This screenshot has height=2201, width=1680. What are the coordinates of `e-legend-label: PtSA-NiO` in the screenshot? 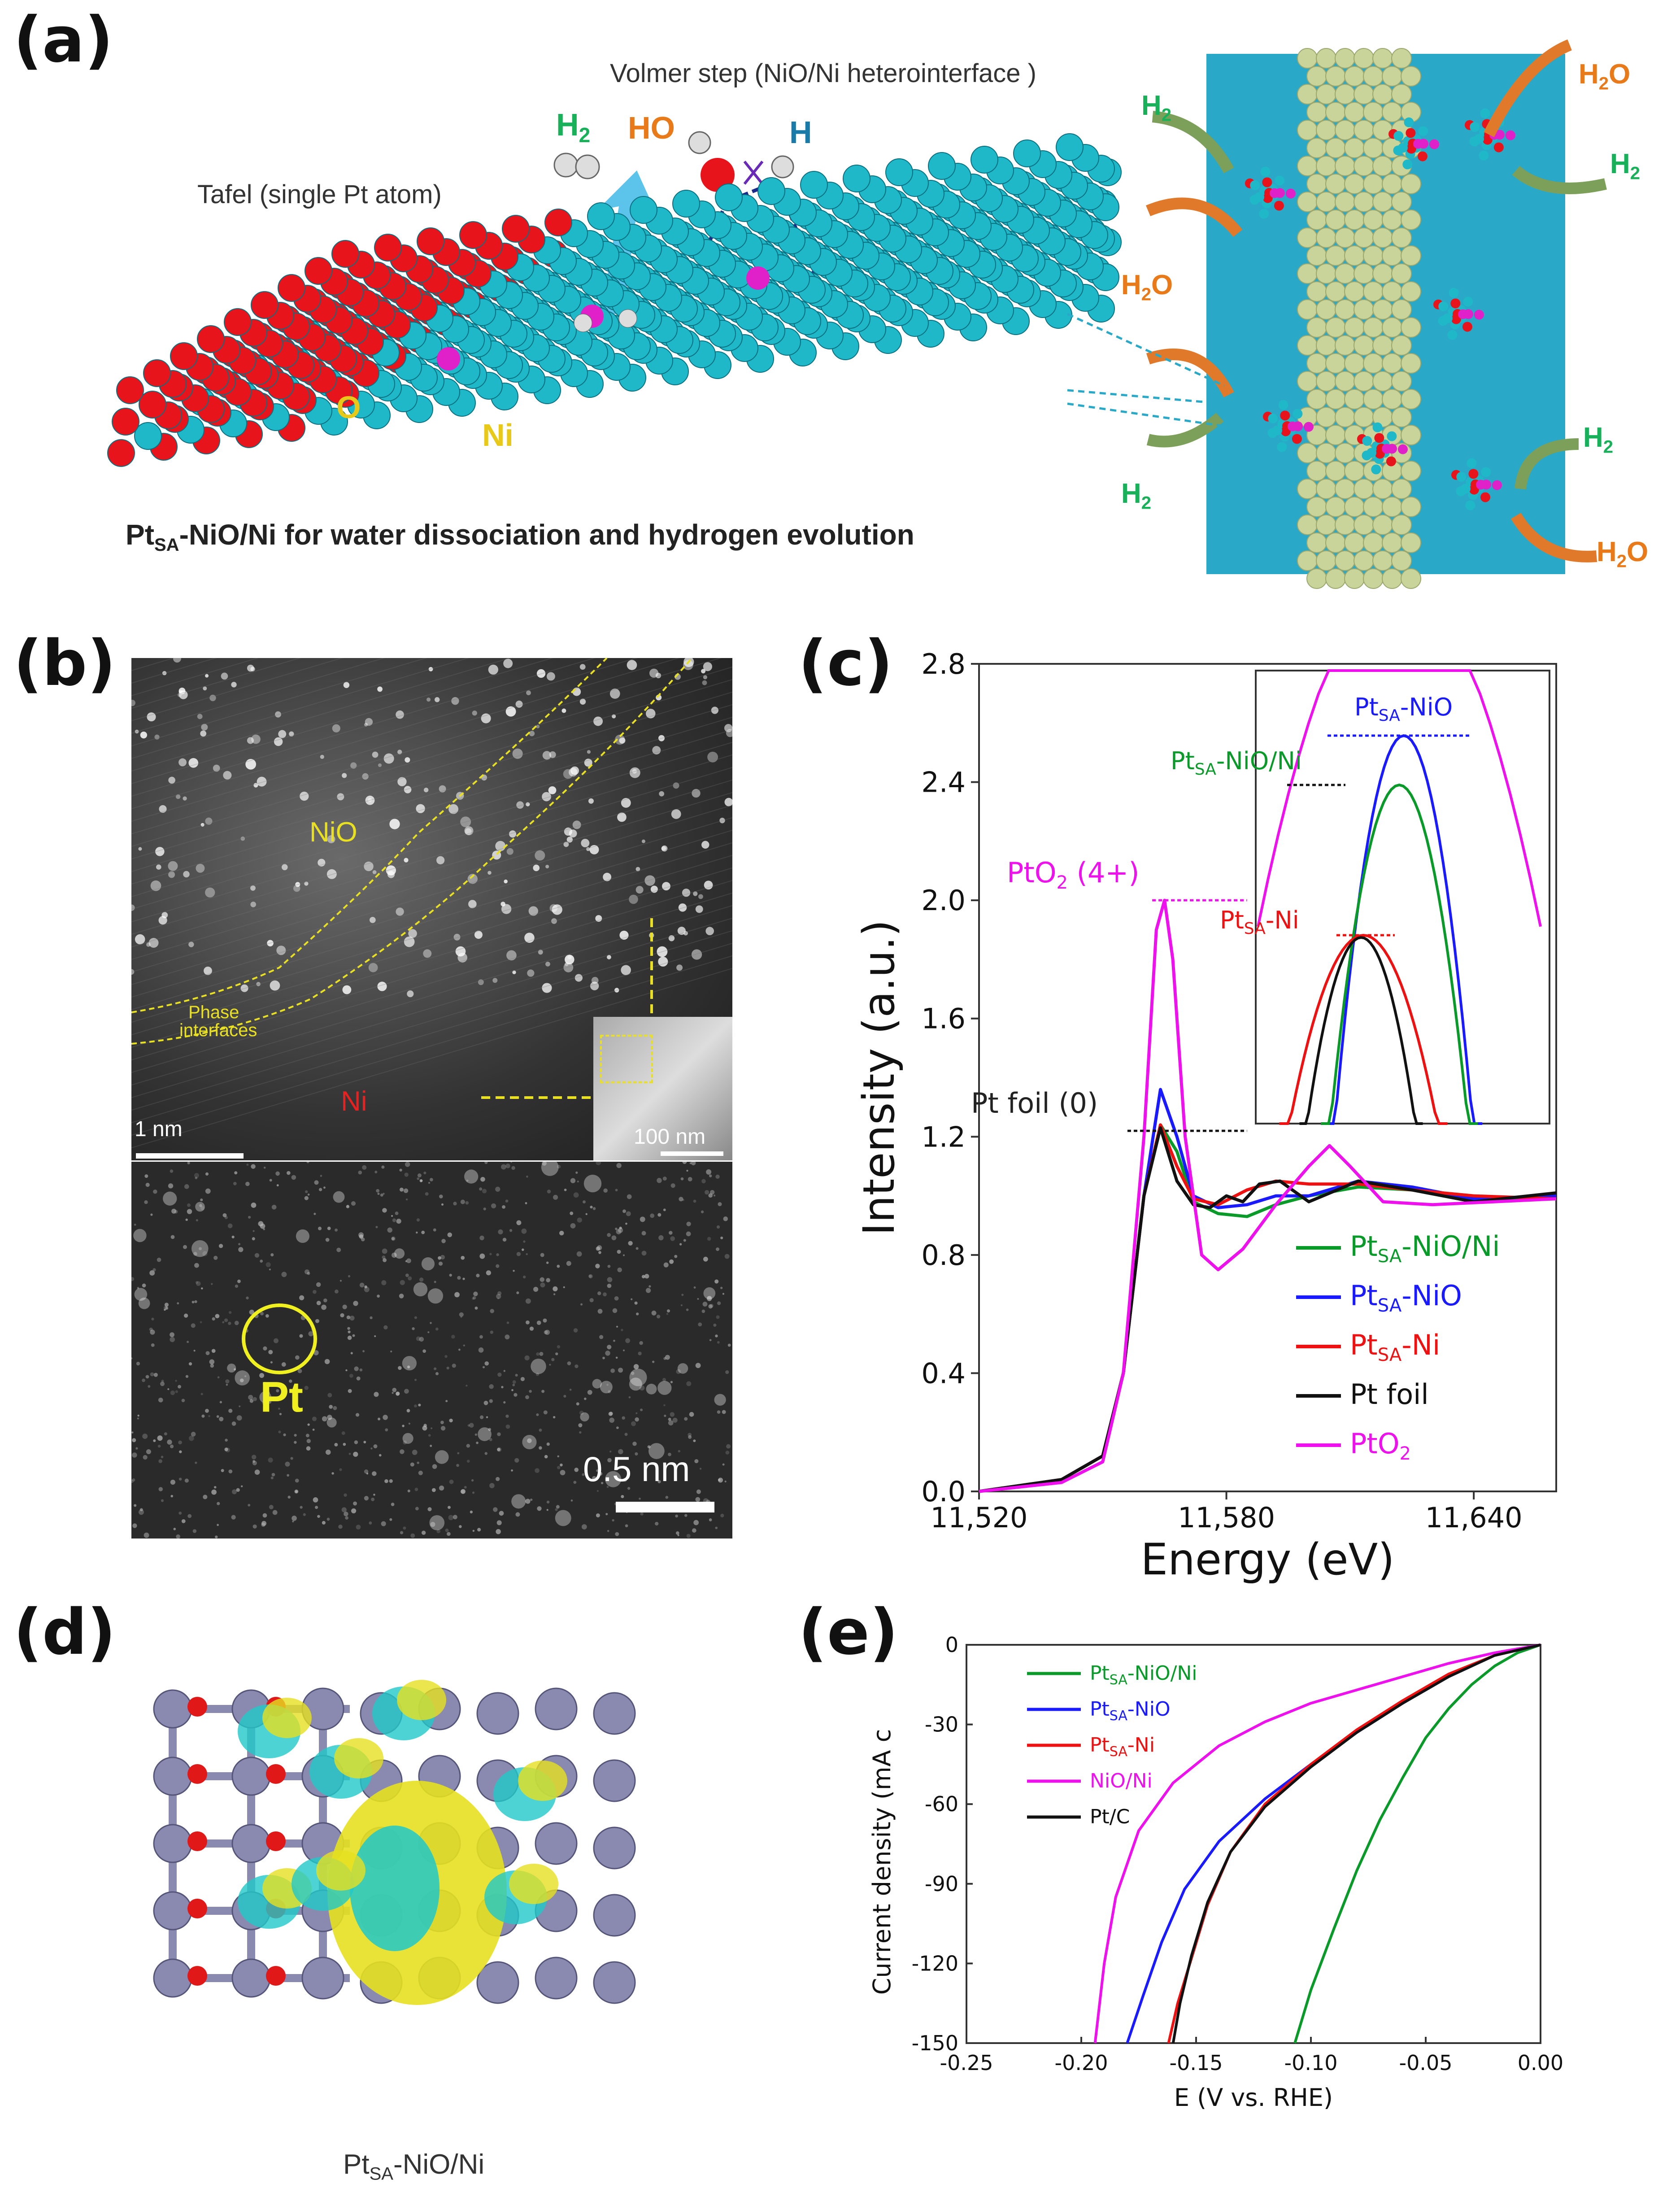 It's located at (1130, 1711).